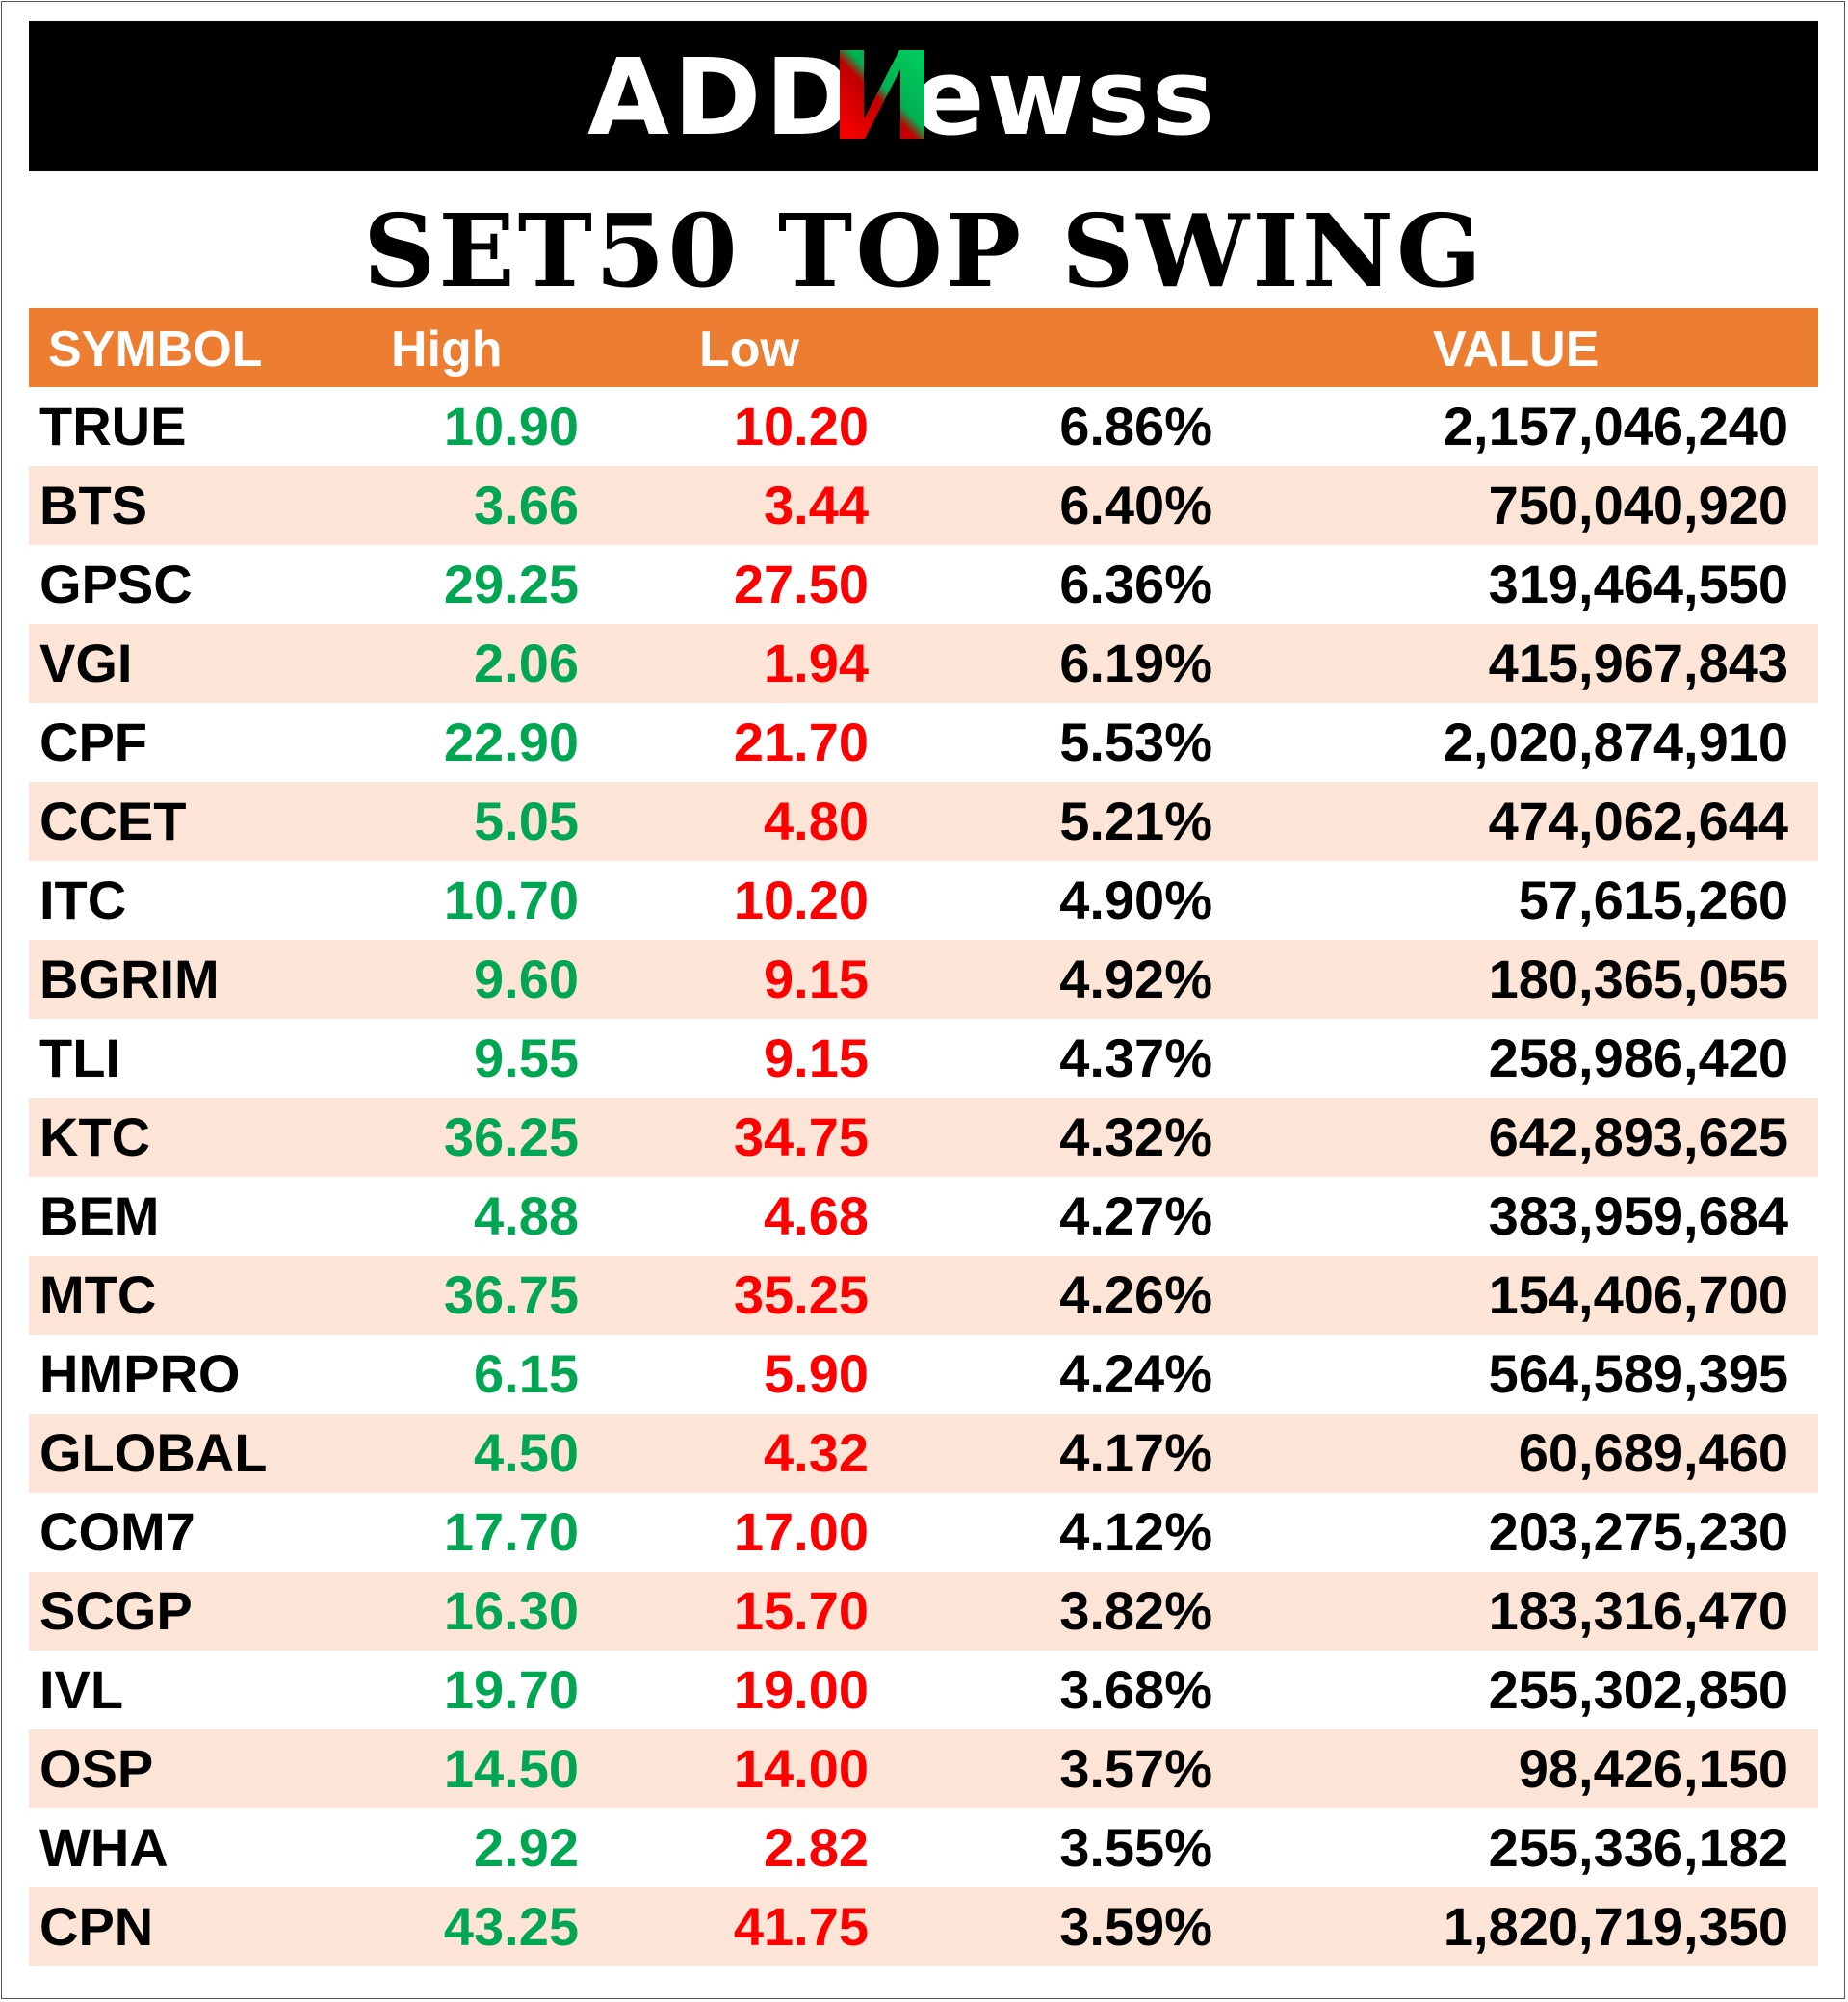 This screenshot has width=1848, height=2002. Describe the element at coordinates (1638, 979) in the screenshot. I see `value-cell: 180,365,055` at that location.